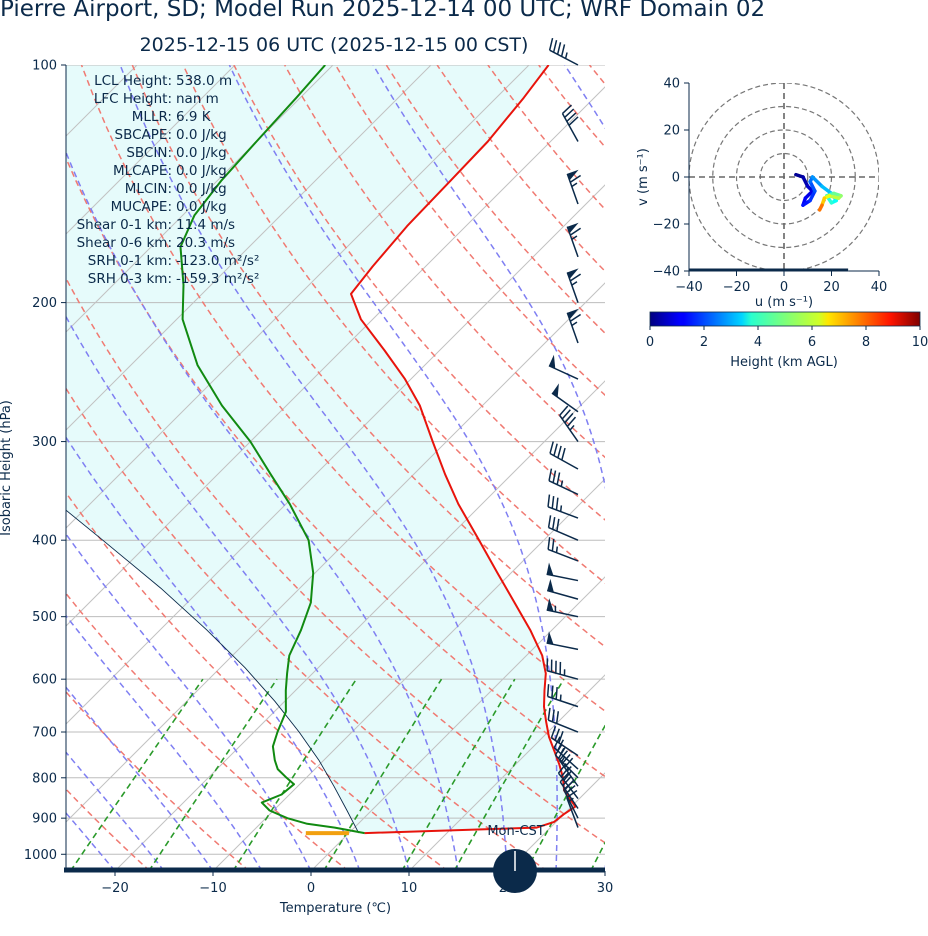  What do you see at coordinates (311, 888) in the screenshot?
I see `x-tick-label: 0` at bounding box center [311, 888].